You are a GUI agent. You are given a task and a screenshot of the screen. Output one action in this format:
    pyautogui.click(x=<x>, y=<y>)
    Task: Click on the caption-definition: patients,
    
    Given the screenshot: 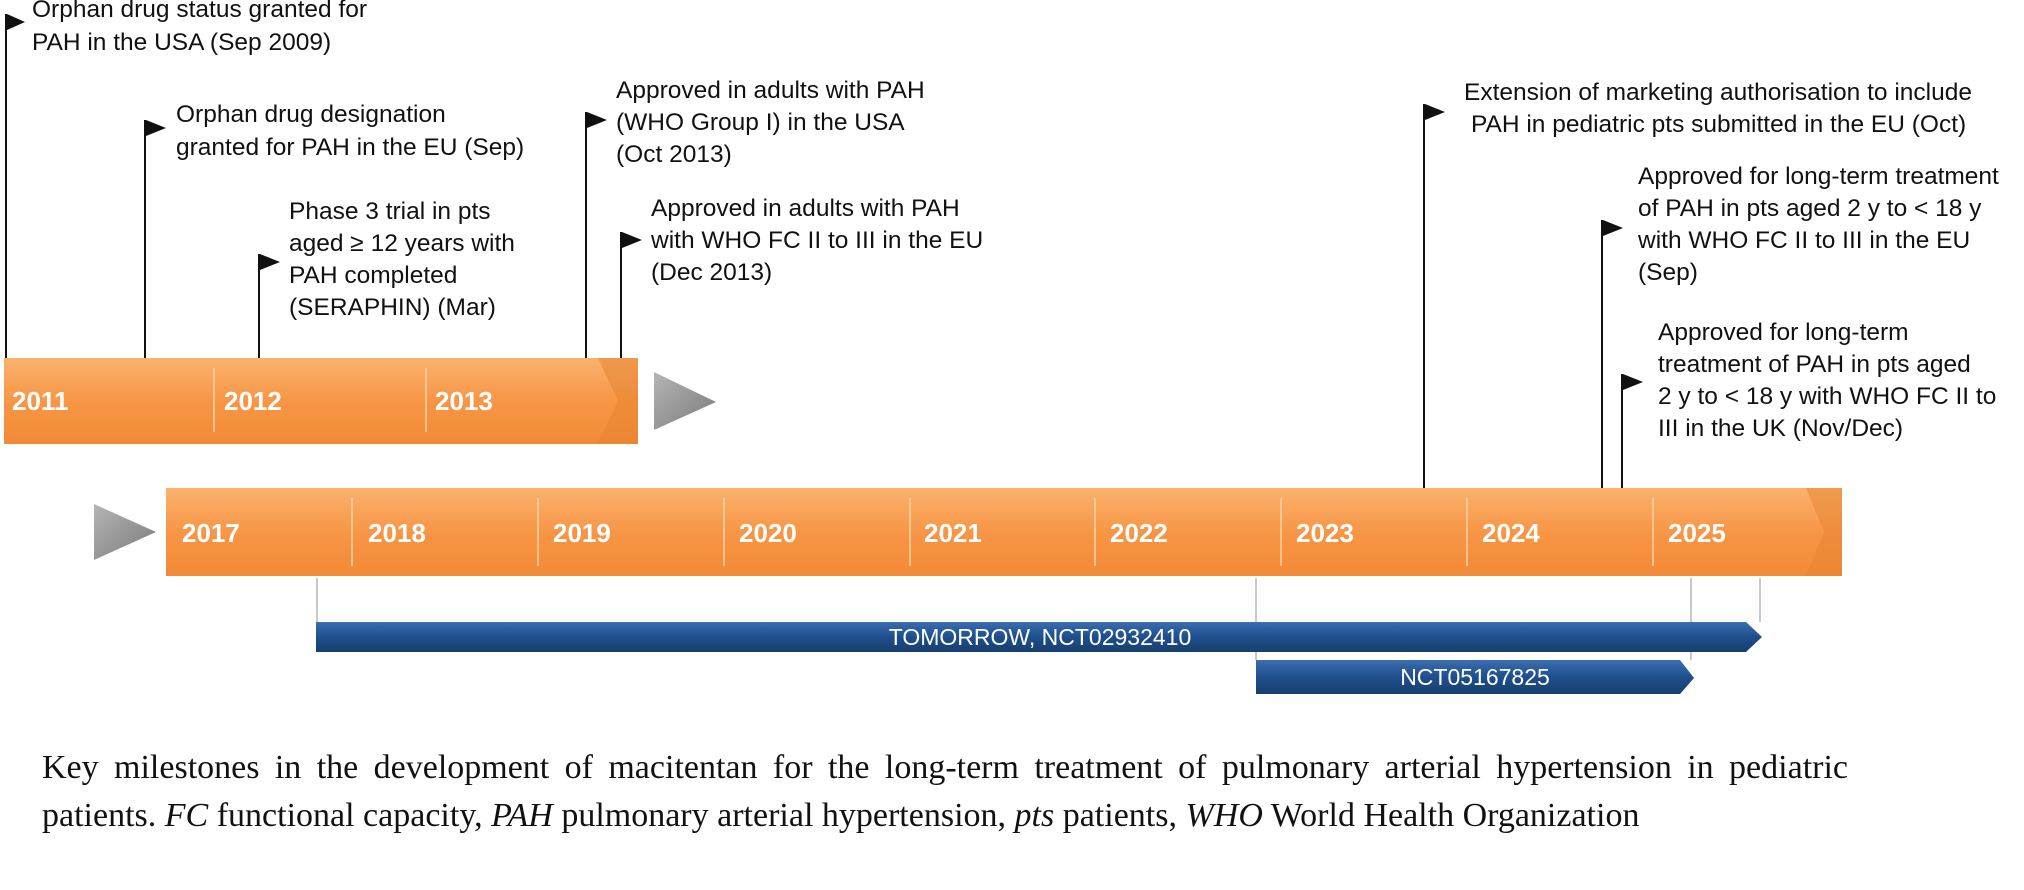 What is the action you would take?
    pyautogui.click(x=1120, y=815)
    